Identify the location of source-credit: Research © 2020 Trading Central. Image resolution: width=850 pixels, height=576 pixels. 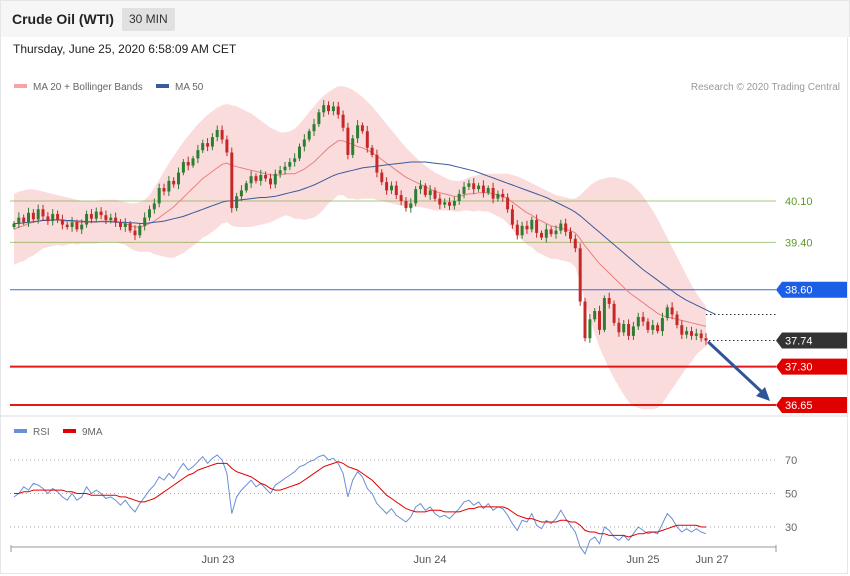
(765, 87).